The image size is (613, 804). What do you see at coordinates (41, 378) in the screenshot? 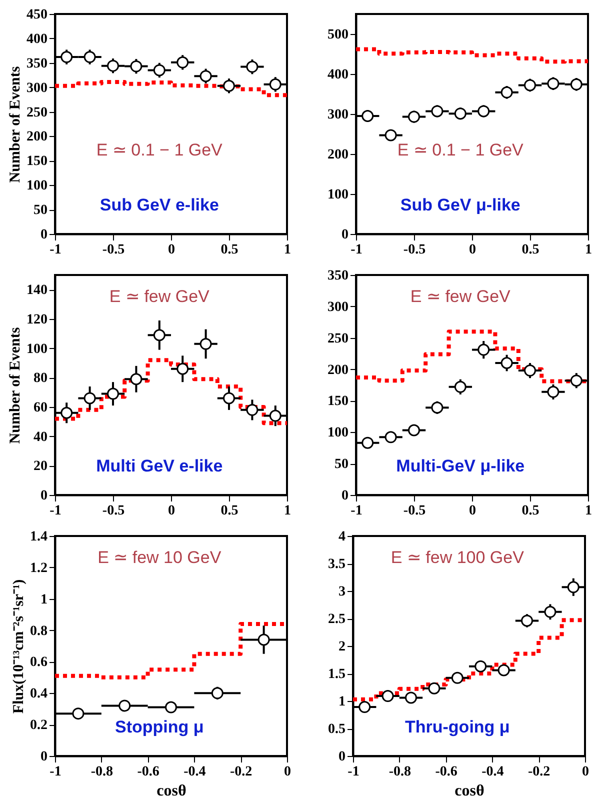
I see `y-tick-label: 80` at bounding box center [41, 378].